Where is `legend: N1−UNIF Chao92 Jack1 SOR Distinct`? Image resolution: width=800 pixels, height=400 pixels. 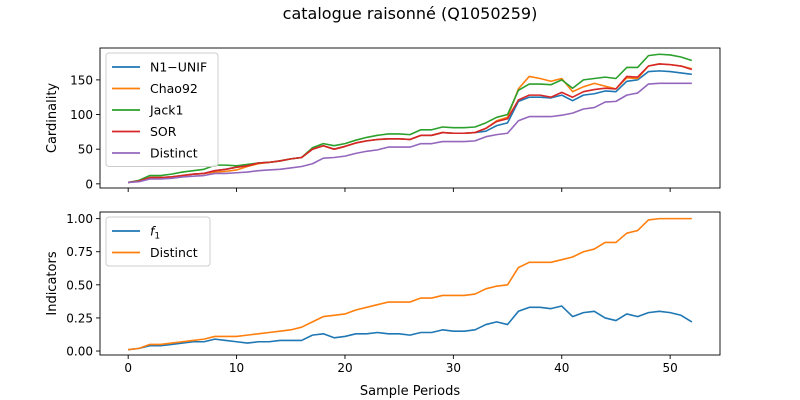
legend: N1−UNIF Chao92 Jack1 SOR Distinct is located at coordinates (162, 109).